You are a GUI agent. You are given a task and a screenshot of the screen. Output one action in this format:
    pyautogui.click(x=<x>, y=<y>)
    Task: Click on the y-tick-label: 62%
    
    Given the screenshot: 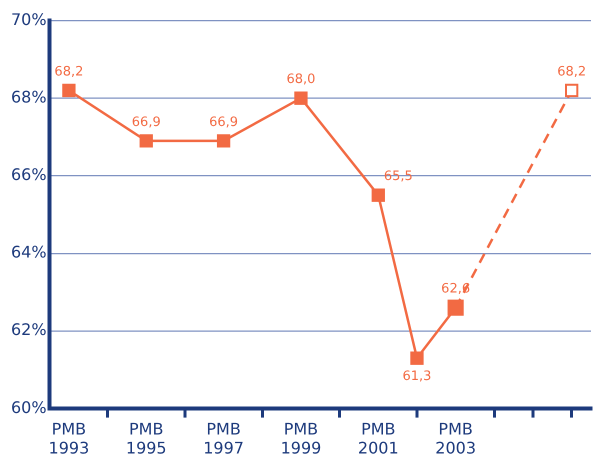 What is the action you would take?
    pyautogui.click(x=29, y=330)
    